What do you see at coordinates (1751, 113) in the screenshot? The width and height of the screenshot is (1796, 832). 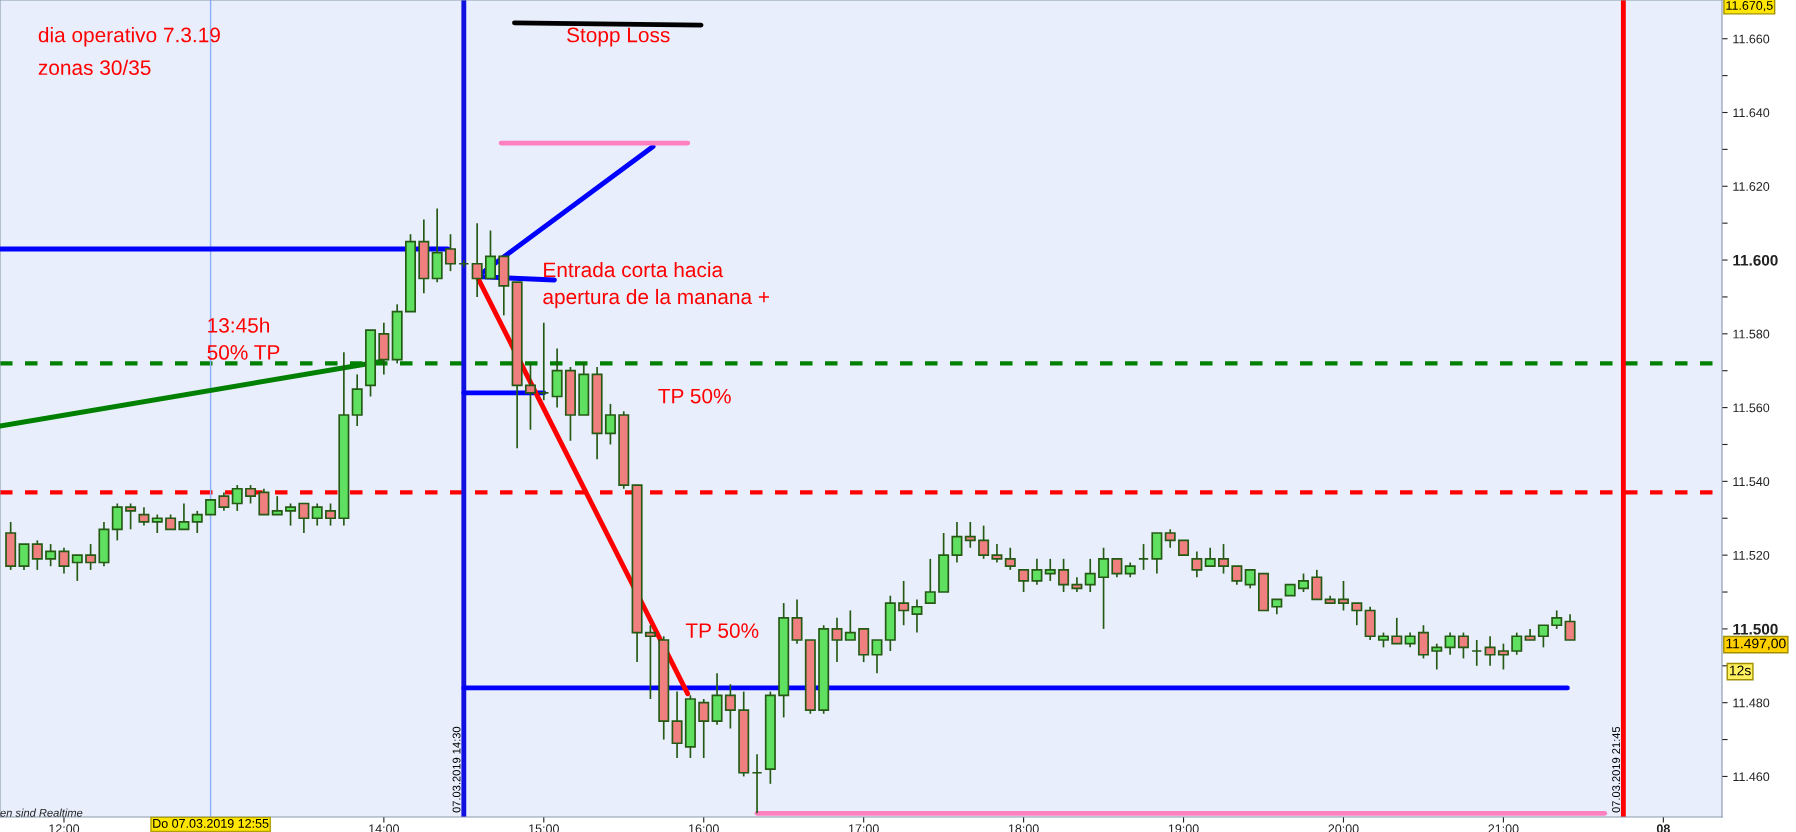 I see `y-tick-label: 11.640` at bounding box center [1751, 113].